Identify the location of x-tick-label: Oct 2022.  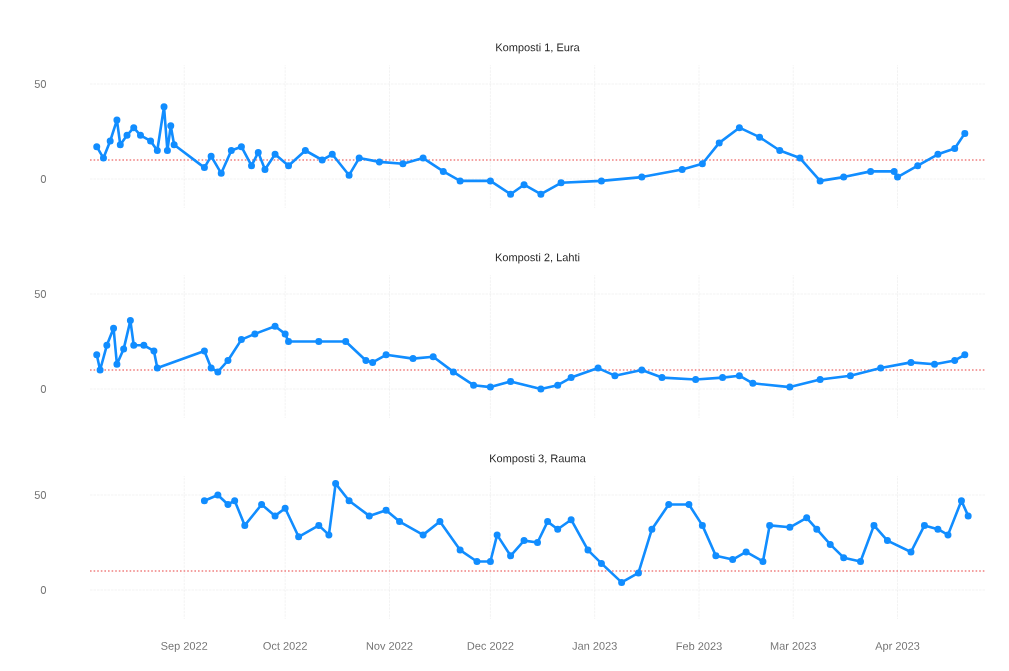
(285, 646).